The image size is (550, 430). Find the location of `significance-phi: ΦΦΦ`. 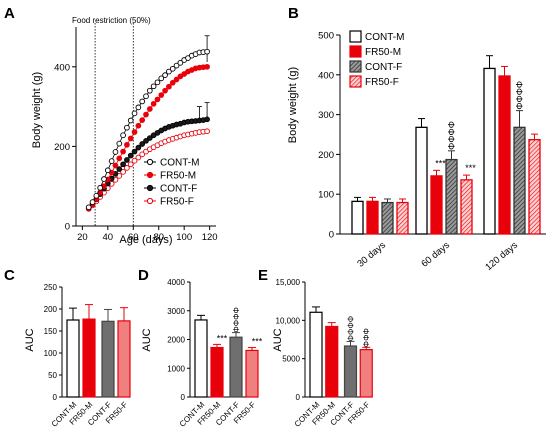

significance-phi: ΦΦΦ is located at coordinates (366, 337).